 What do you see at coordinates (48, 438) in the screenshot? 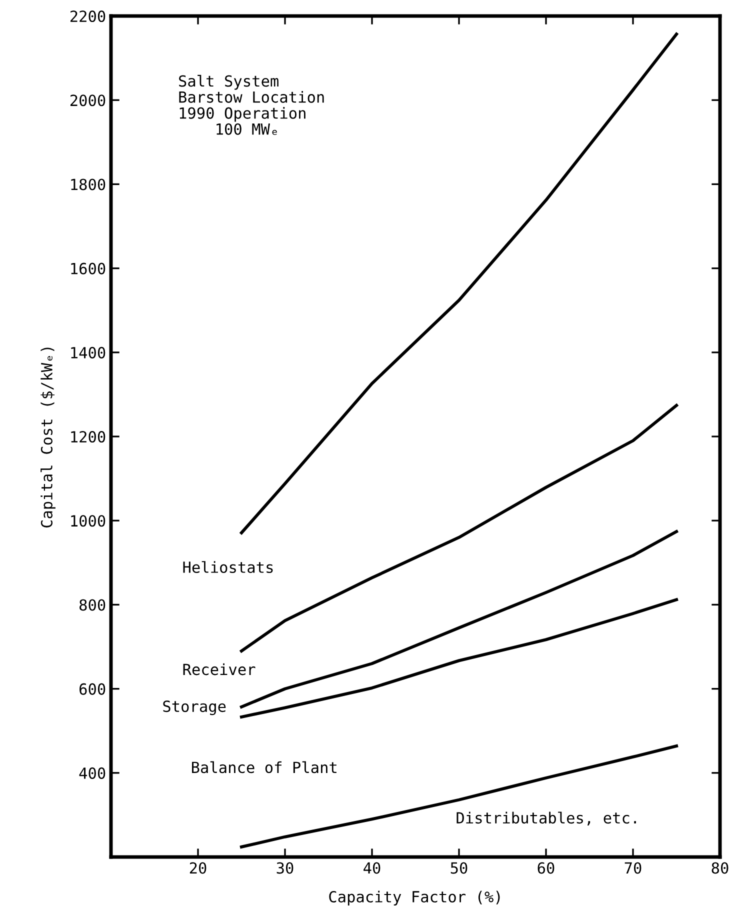
I see `y-axis-title: Capital Cost ($/kWₑ)` at bounding box center [48, 438].